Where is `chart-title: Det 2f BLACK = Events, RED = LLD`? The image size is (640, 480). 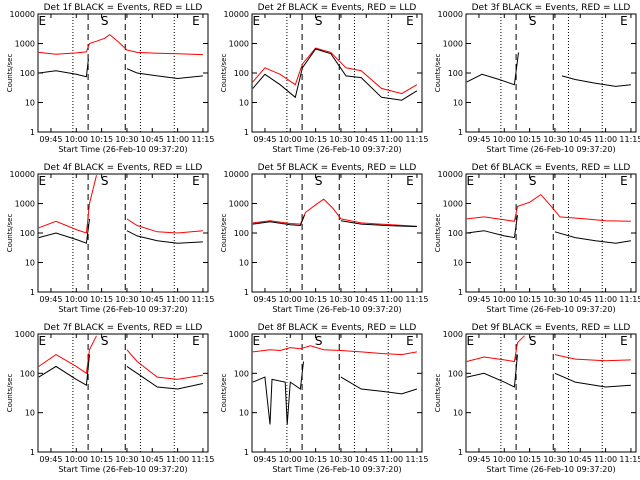 chart-title: Det 2f BLACK = Events, RED = LLD is located at coordinates (337, 8).